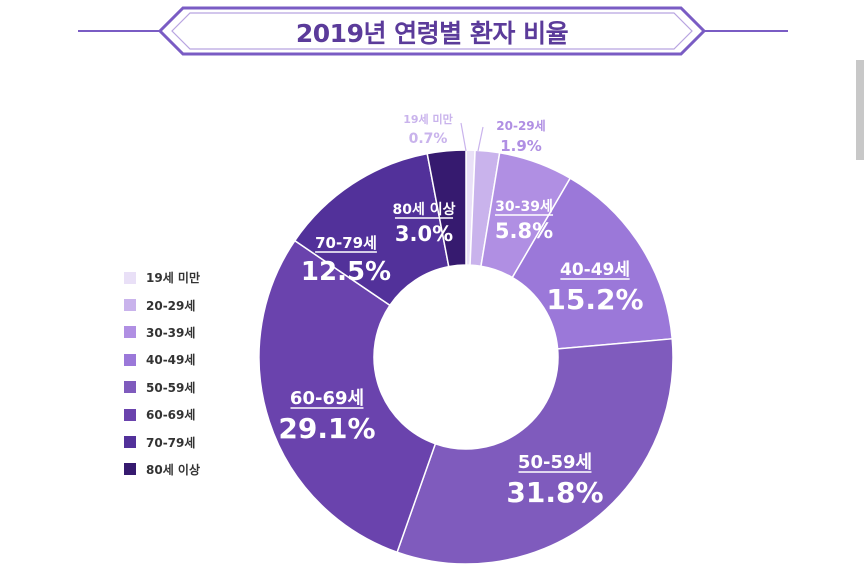 The height and width of the screenshot is (582, 864). What do you see at coordinates (524, 207) in the screenshot?
I see `slice-category-label: 30-39세` at bounding box center [524, 207].